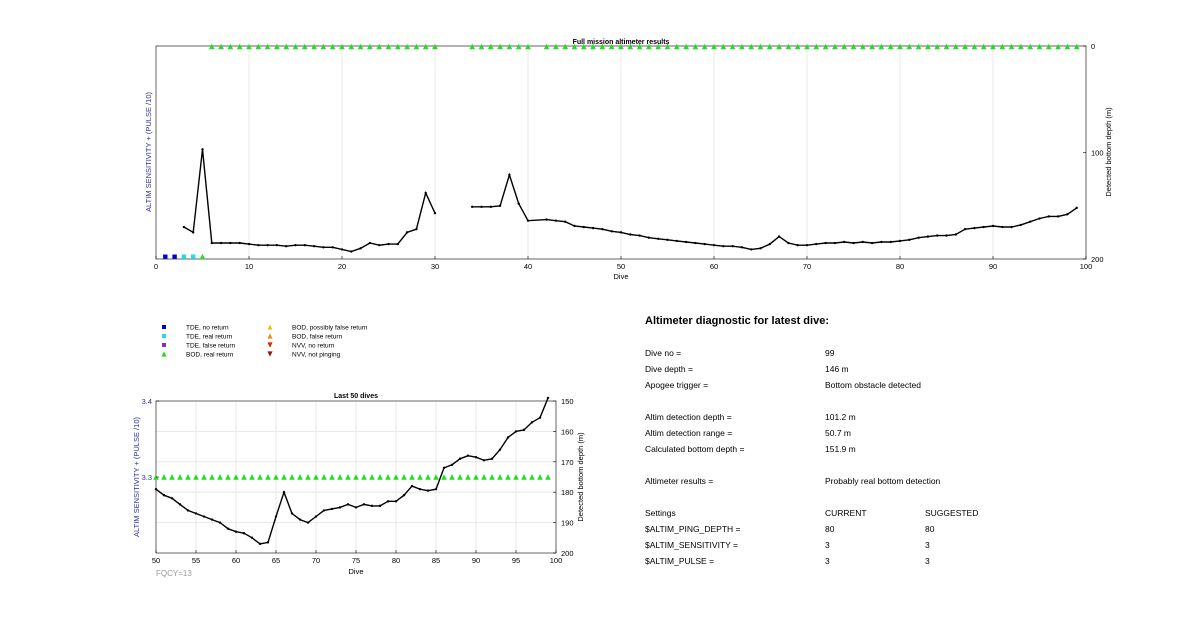 The width and height of the screenshot is (1200, 622). Describe the element at coordinates (873, 385) in the screenshot. I see `apogee-value: Bottom obstacle detected` at that location.